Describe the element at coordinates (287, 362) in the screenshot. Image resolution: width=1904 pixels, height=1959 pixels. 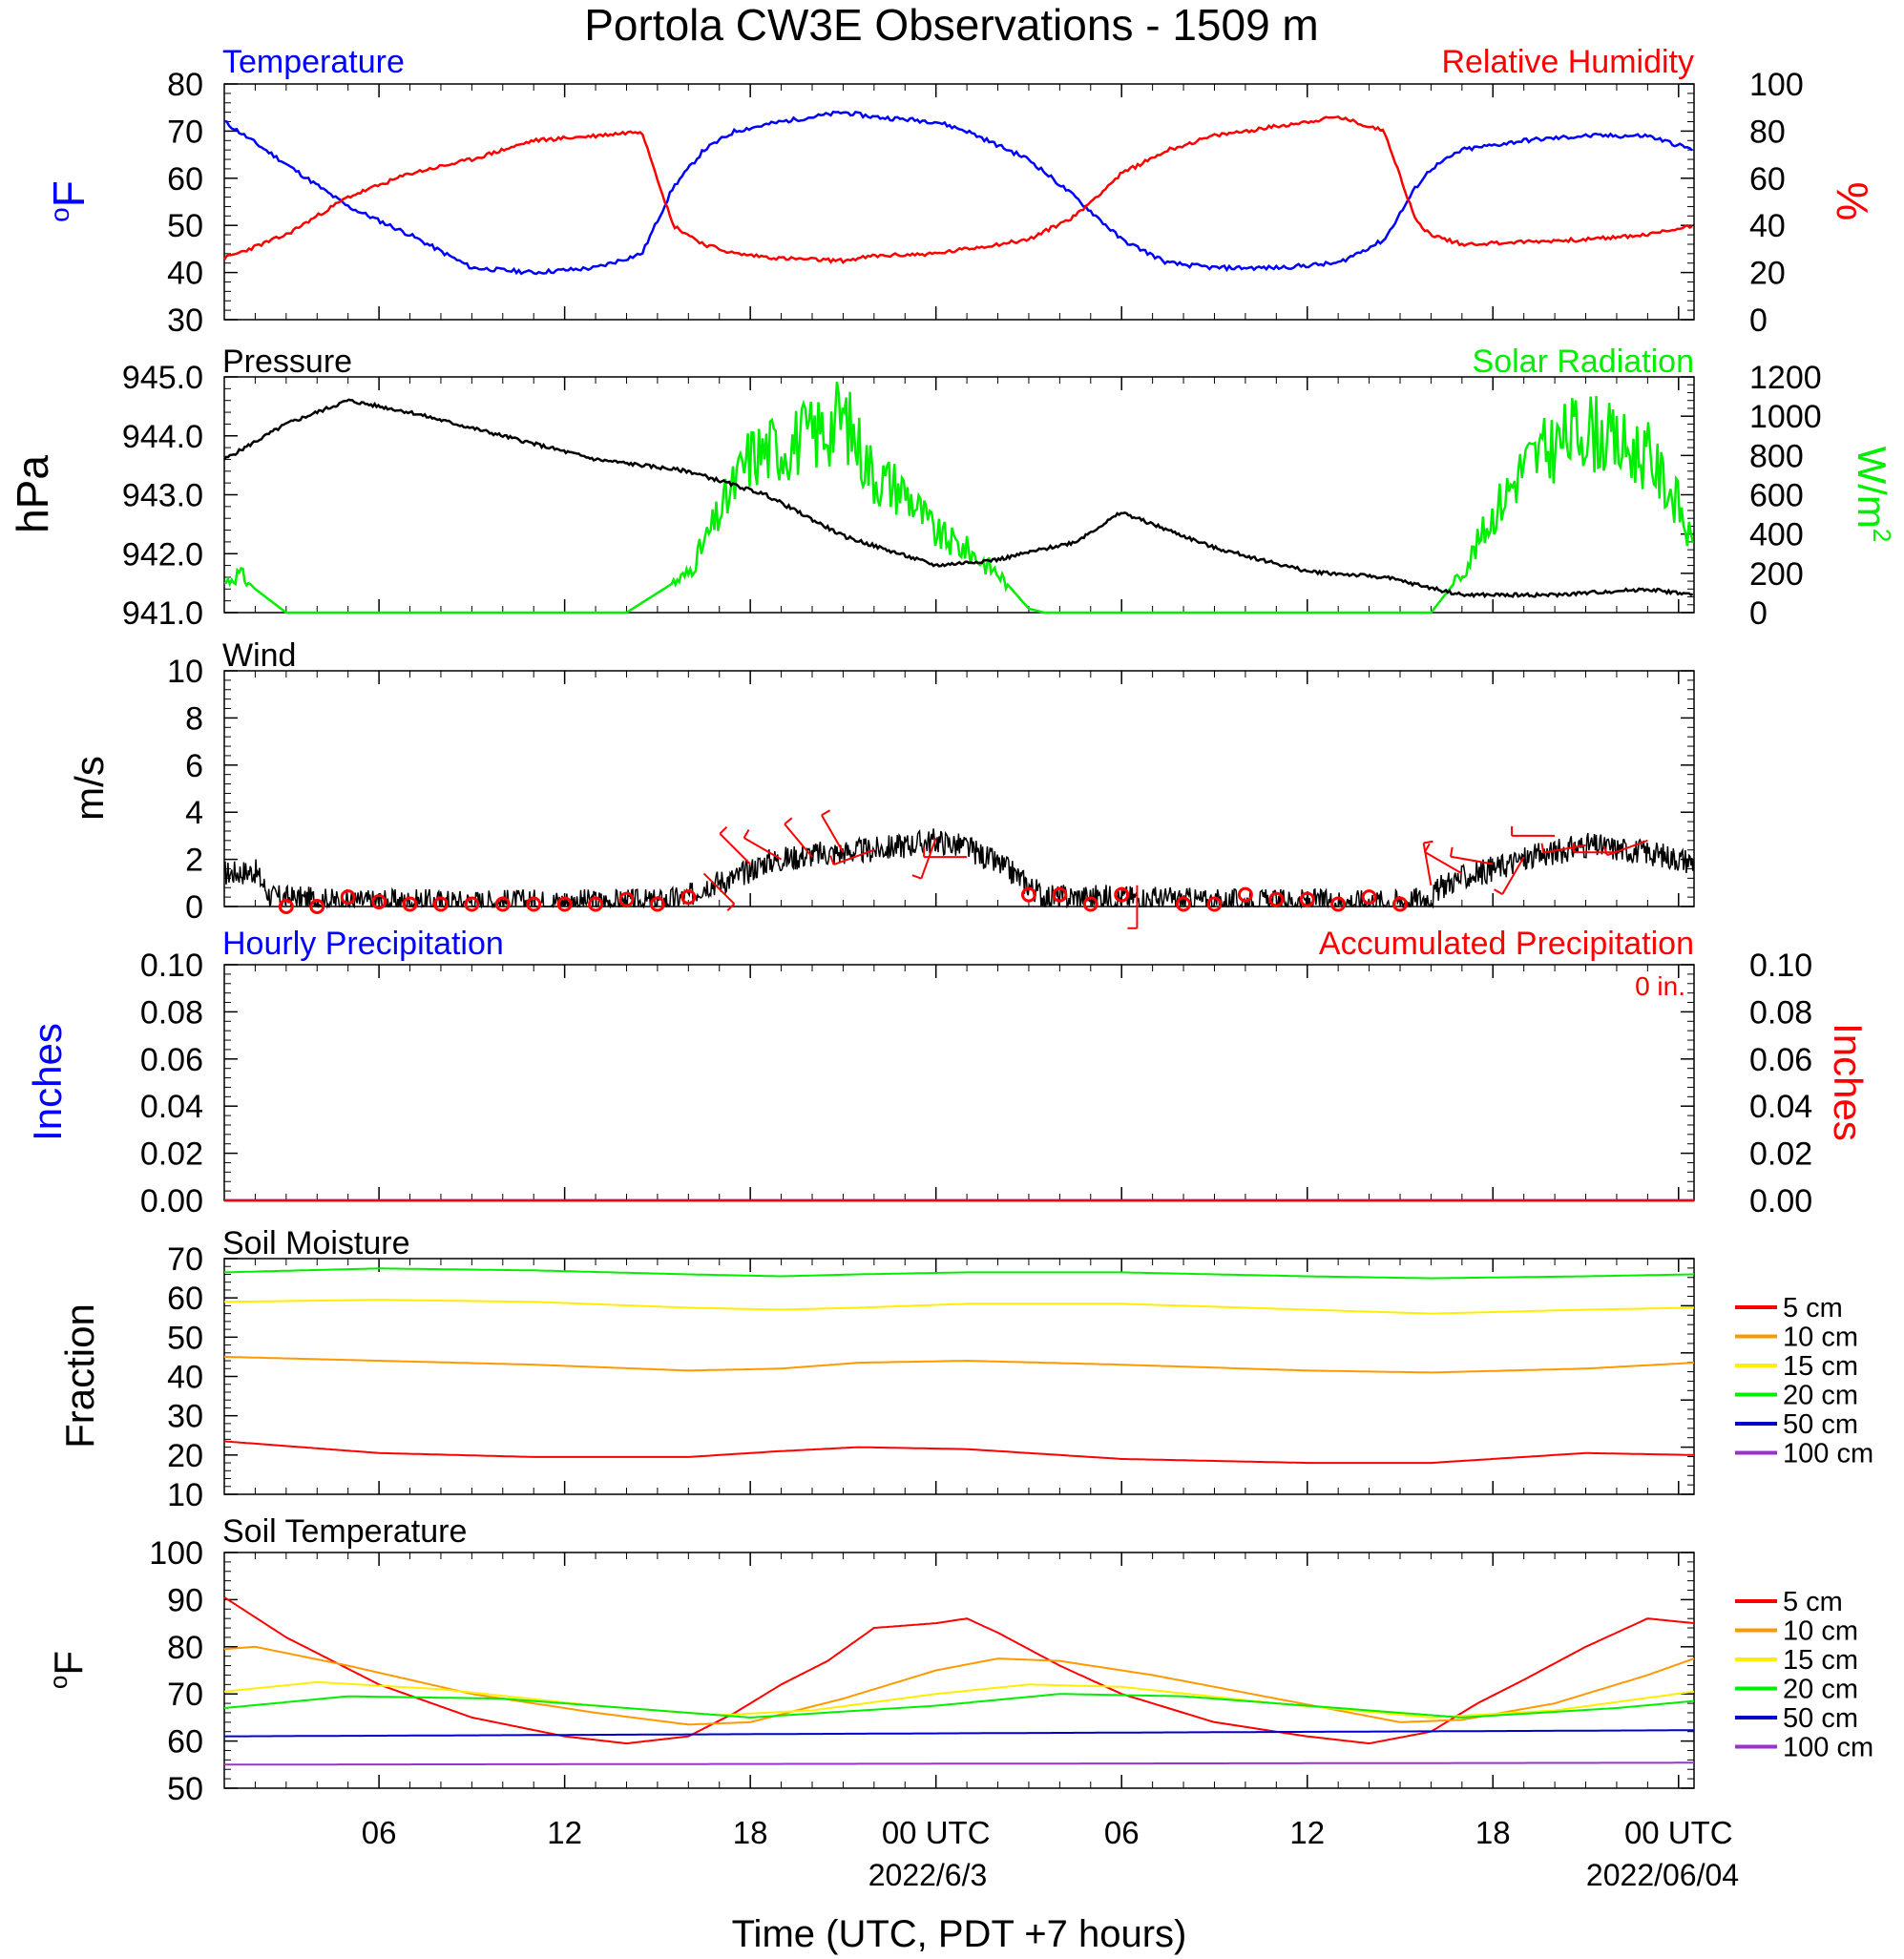
I see `pressure-title: Pressure` at that location.